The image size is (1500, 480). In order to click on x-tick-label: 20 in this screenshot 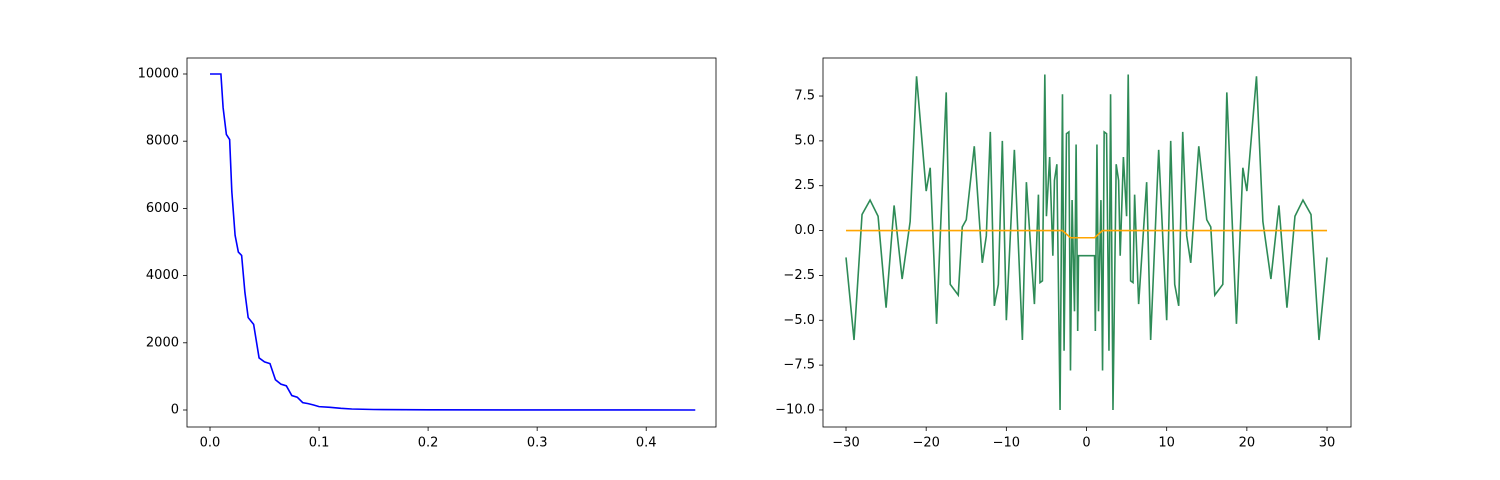, I will do `click(1247, 443)`.